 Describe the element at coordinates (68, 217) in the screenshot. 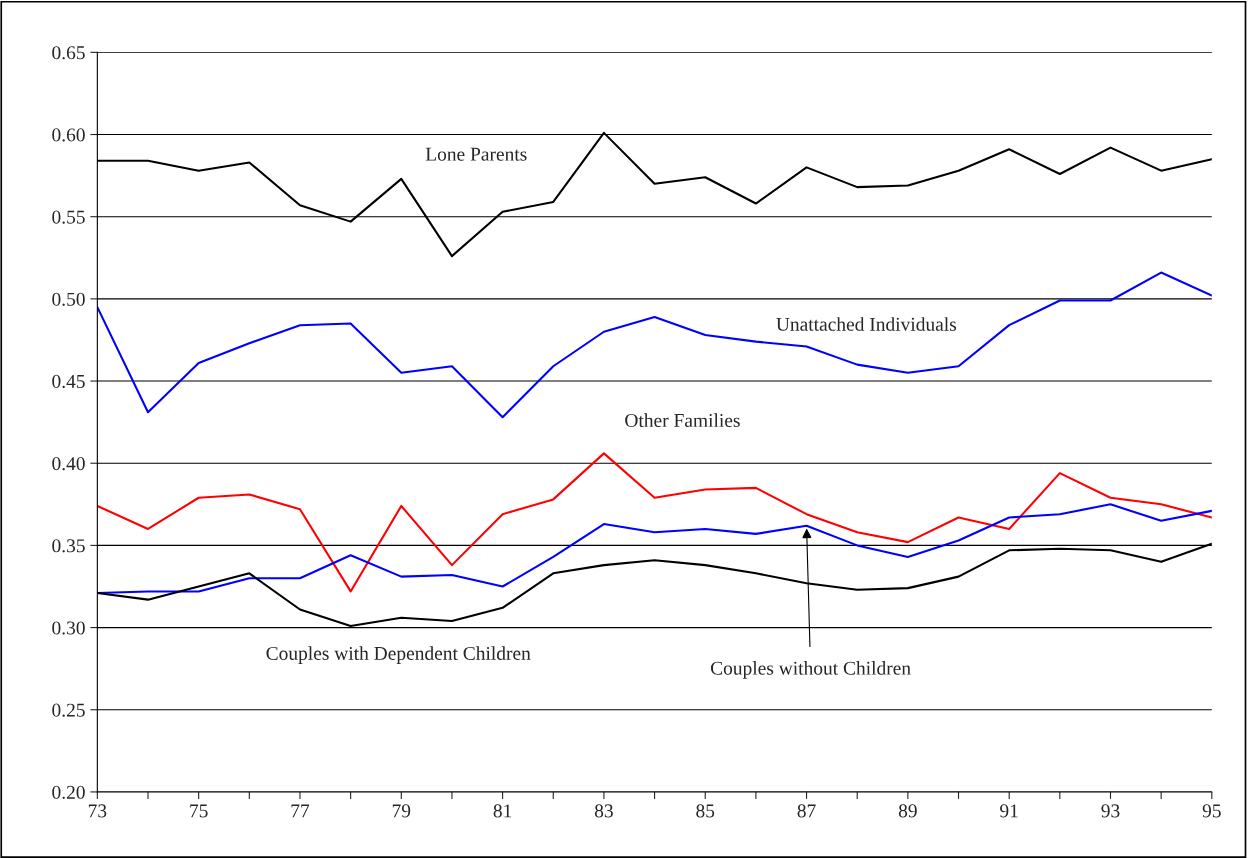

I see `y-tick-label: 0.55` at that location.